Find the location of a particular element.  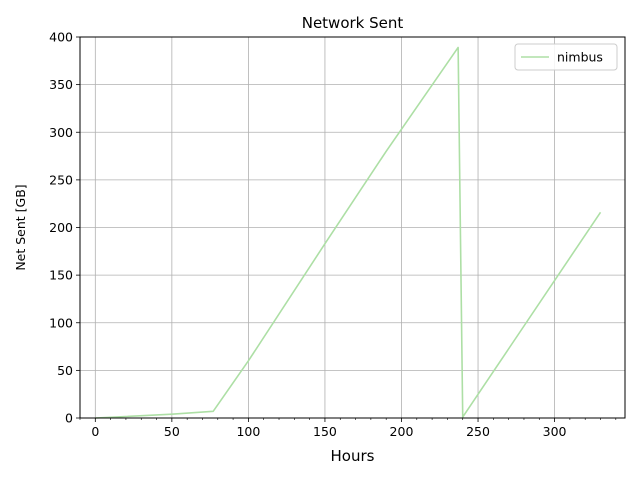

legend-box is located at coordinates (566, 57).